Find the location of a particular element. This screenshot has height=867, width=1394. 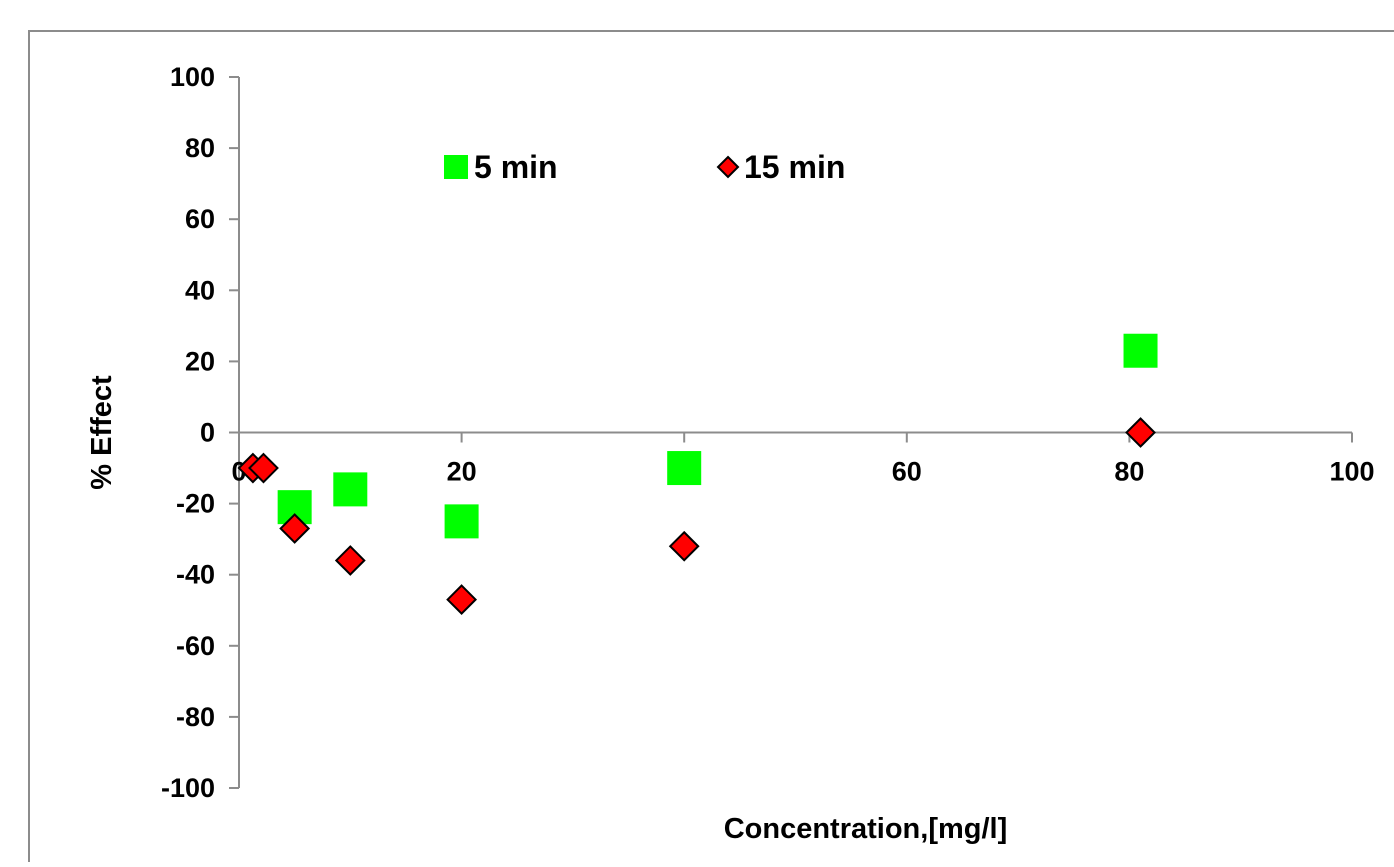

legend-label: 15 min is located at coordinates (794, 167).